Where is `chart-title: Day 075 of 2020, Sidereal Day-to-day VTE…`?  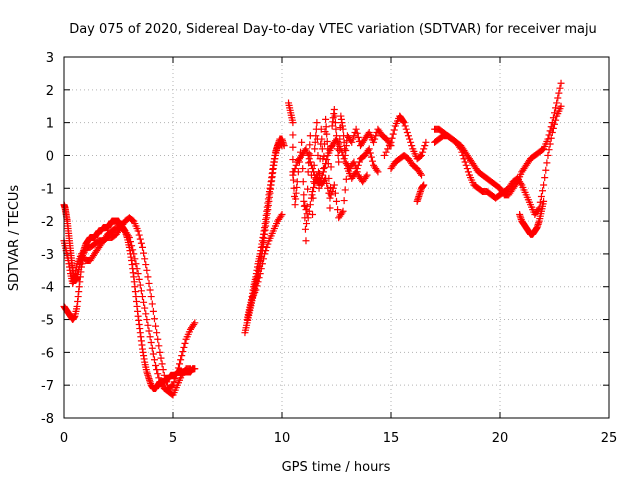
chart-title: Day 075 of 2020, Sidereal Day-to-day VTE… is located at coordinates (333, 29).